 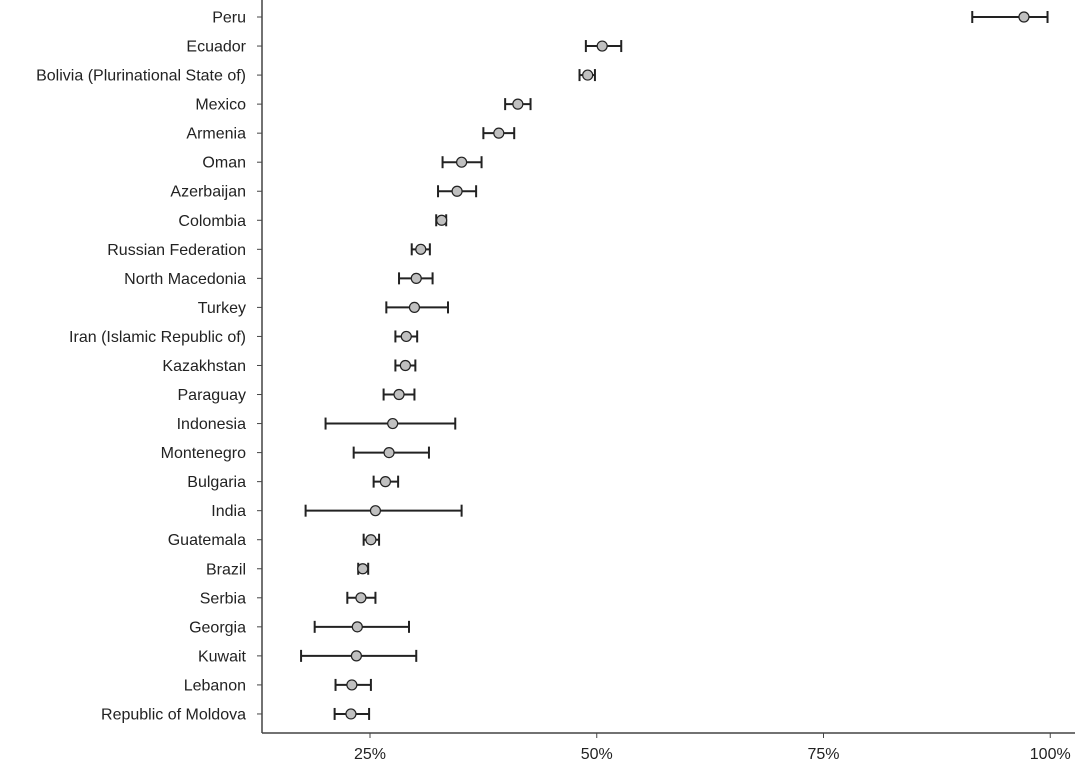 What do you see at coordinates (223, 598) in the screenshot?
I see `y-tick-label: Serbia` at bounding box center [223, 598].